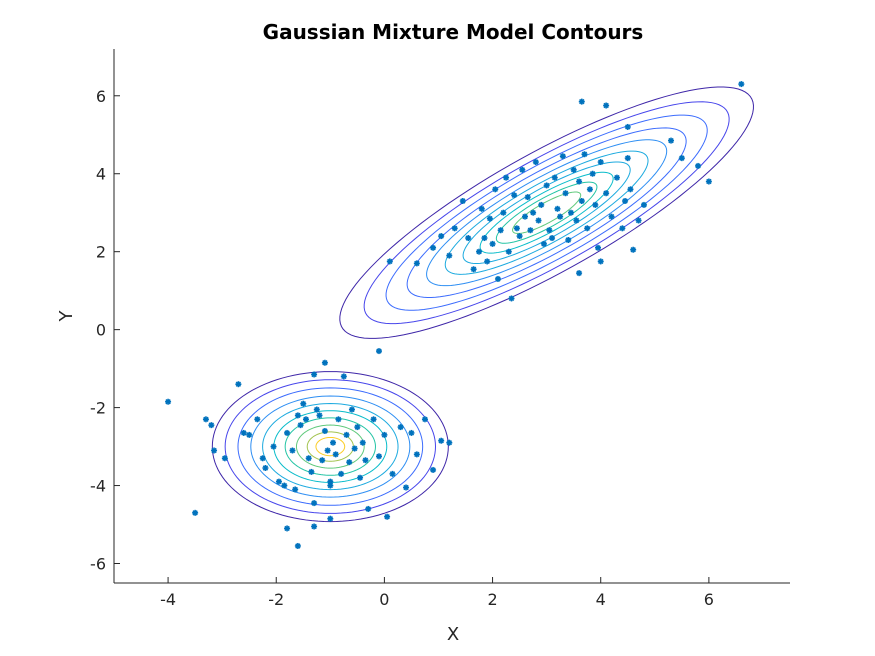 The height and width of the screenshot is (656, 875). Describe the element at coordinates (709, 599) in the screenshot. I see `x-tick-label: 6` at that location.